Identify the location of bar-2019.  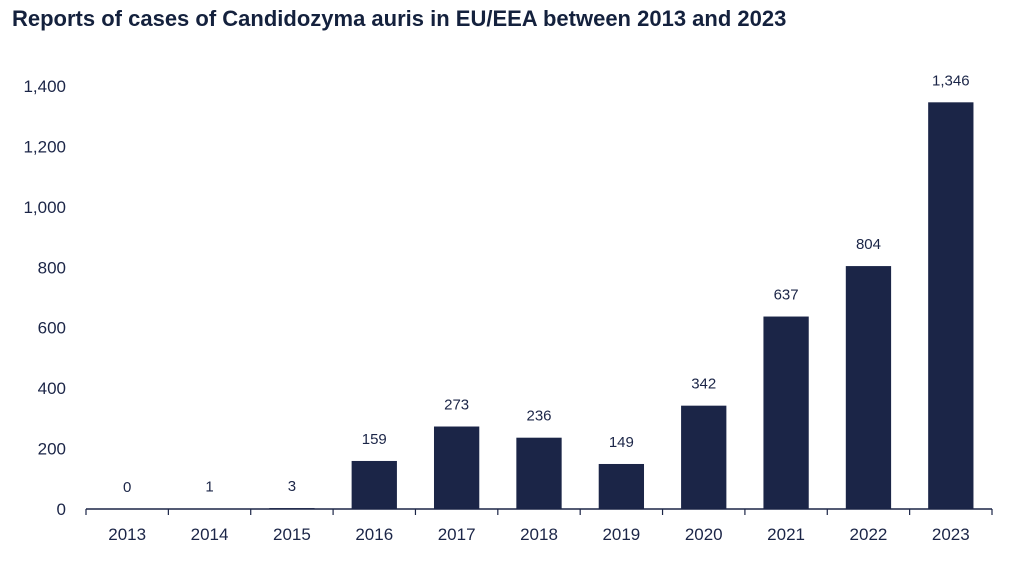
(621, 486).